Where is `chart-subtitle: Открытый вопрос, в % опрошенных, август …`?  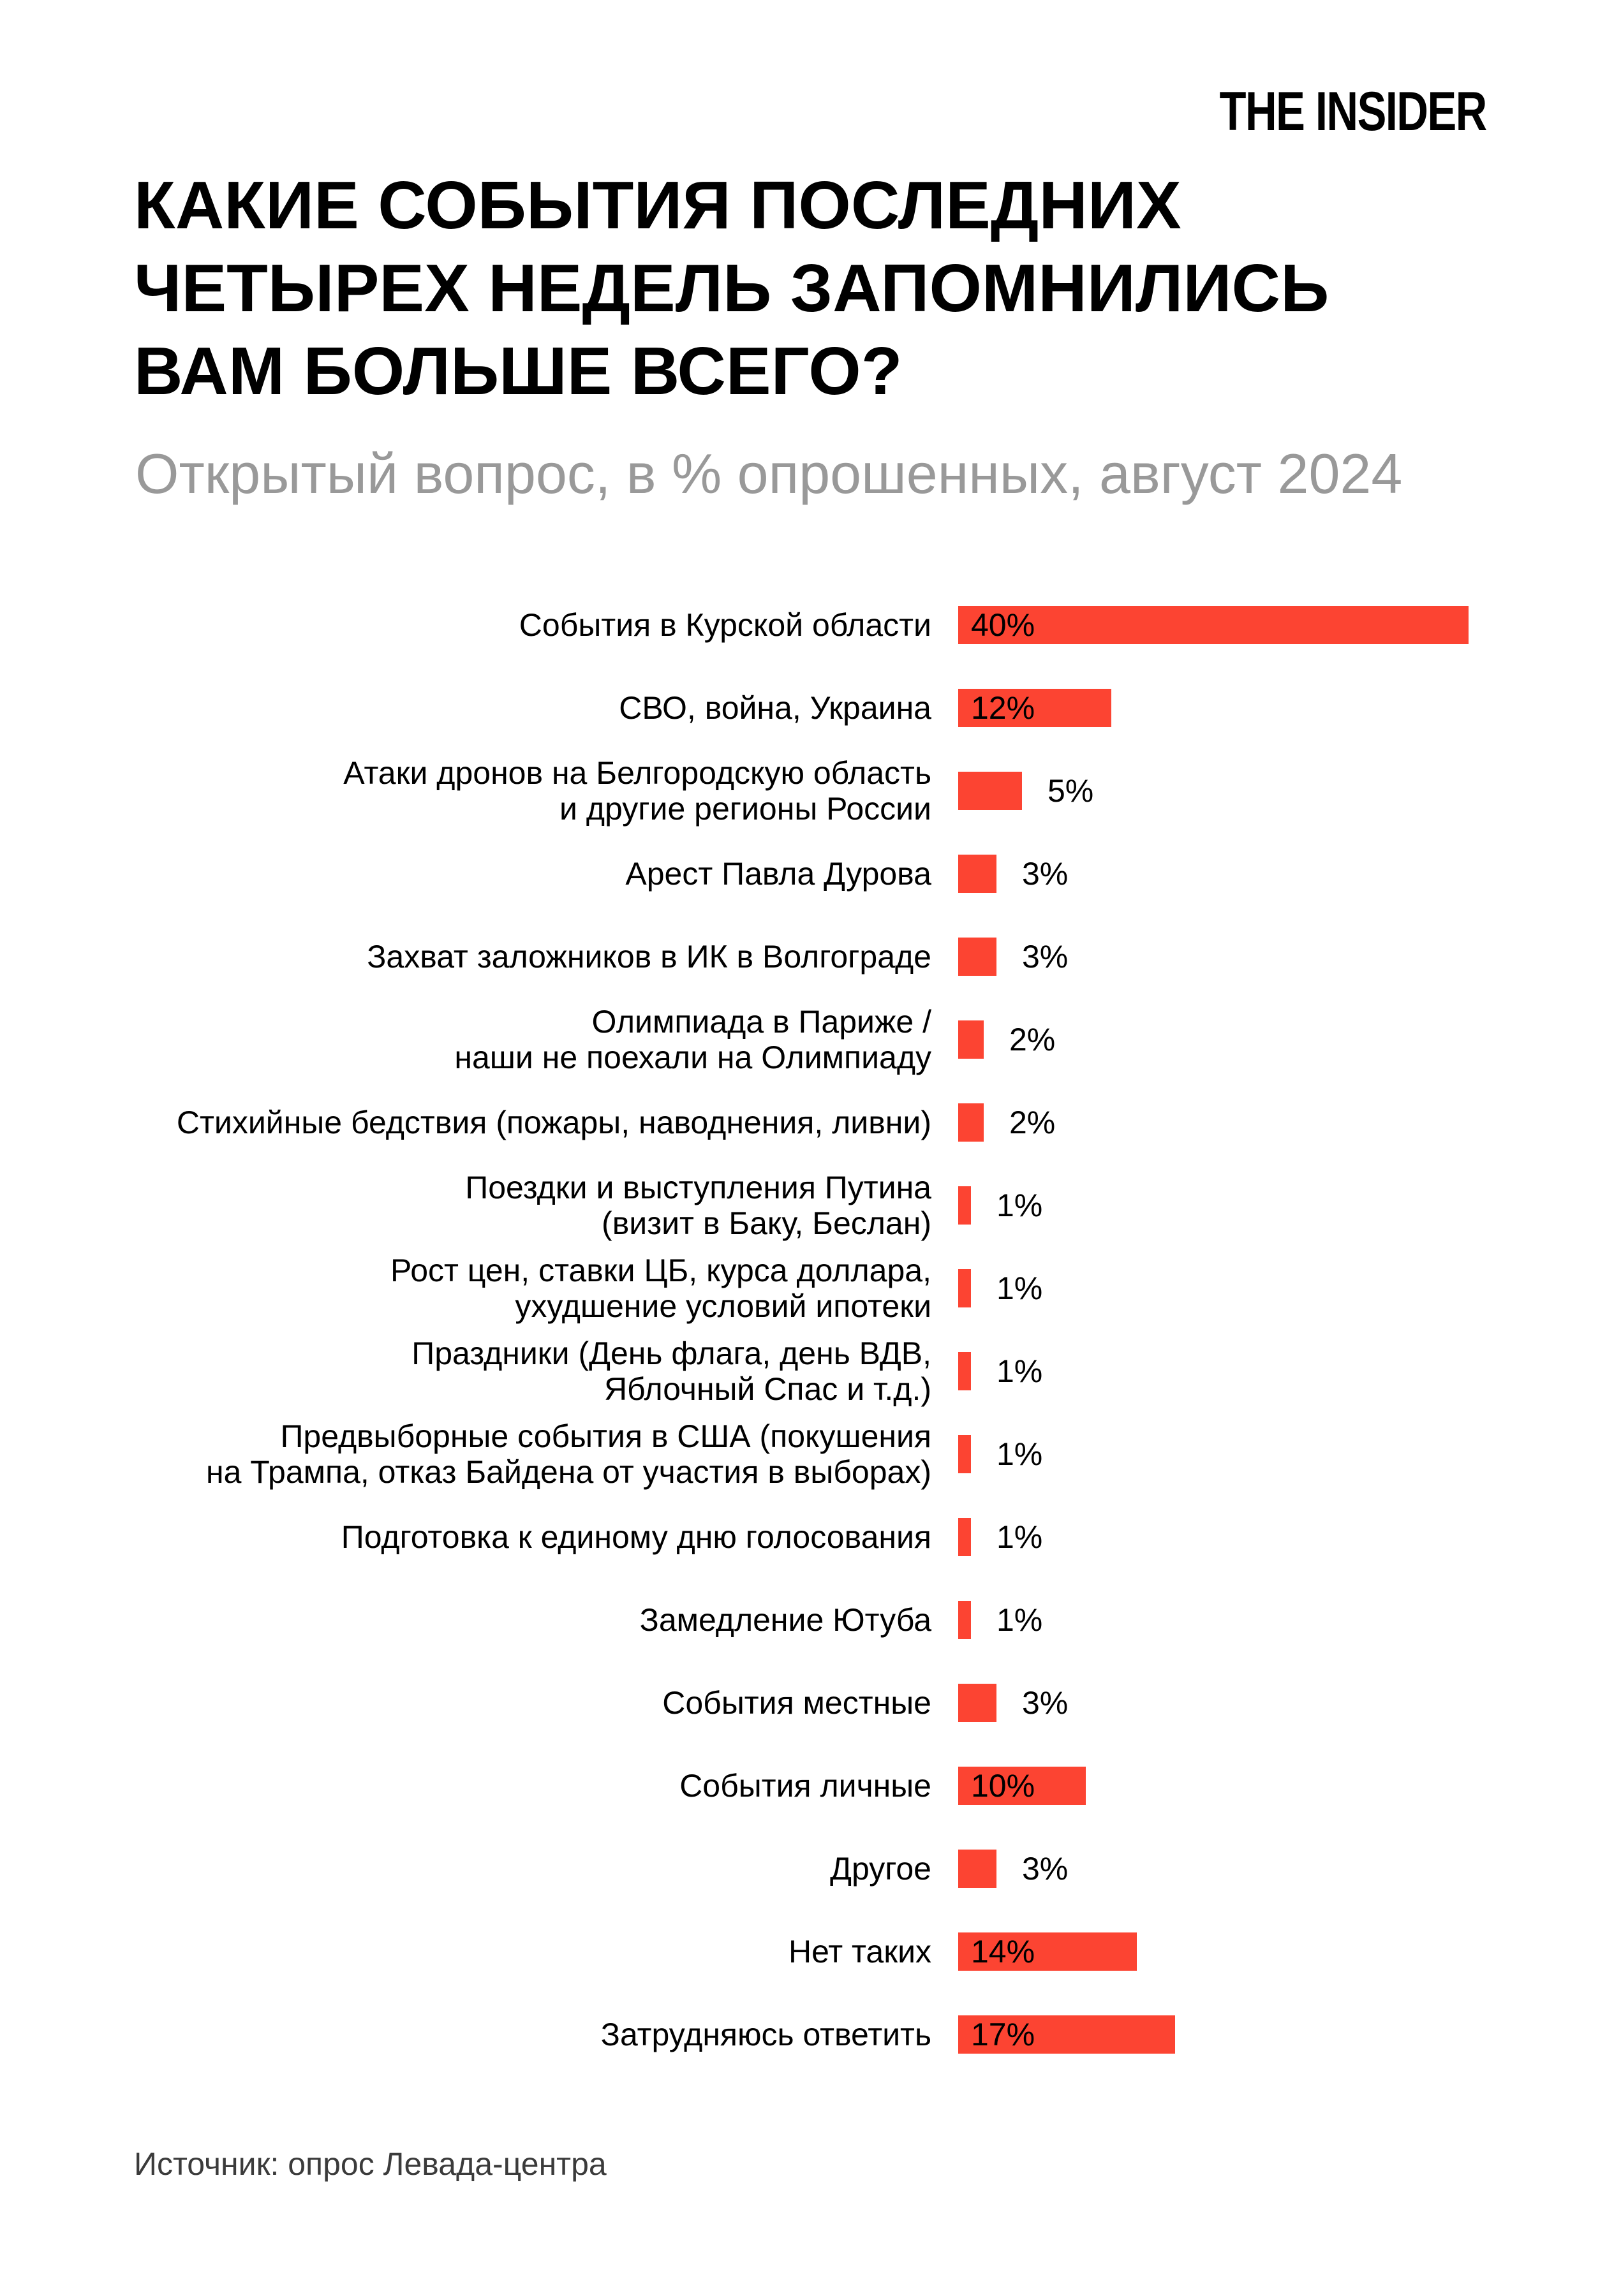 chart-subtitle: Открытый вопрос, в % опрошенных, август … is located at coordinates (769, 473).